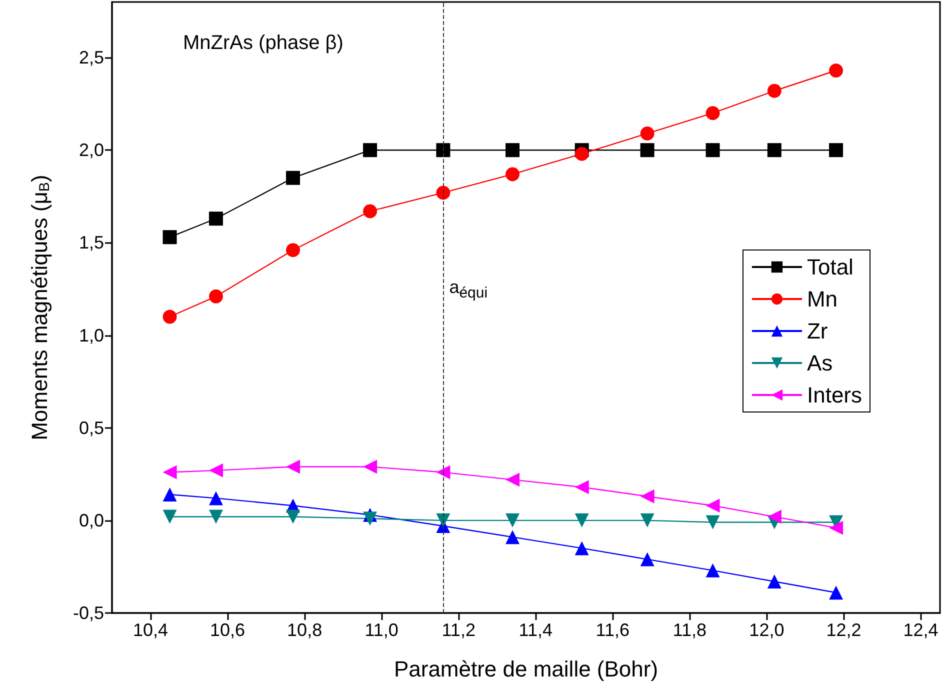  What do you see at coordinates (228, 630) in the screenshot?
I see `x-tick-label: 10,6` at bounding box center [228, 630].